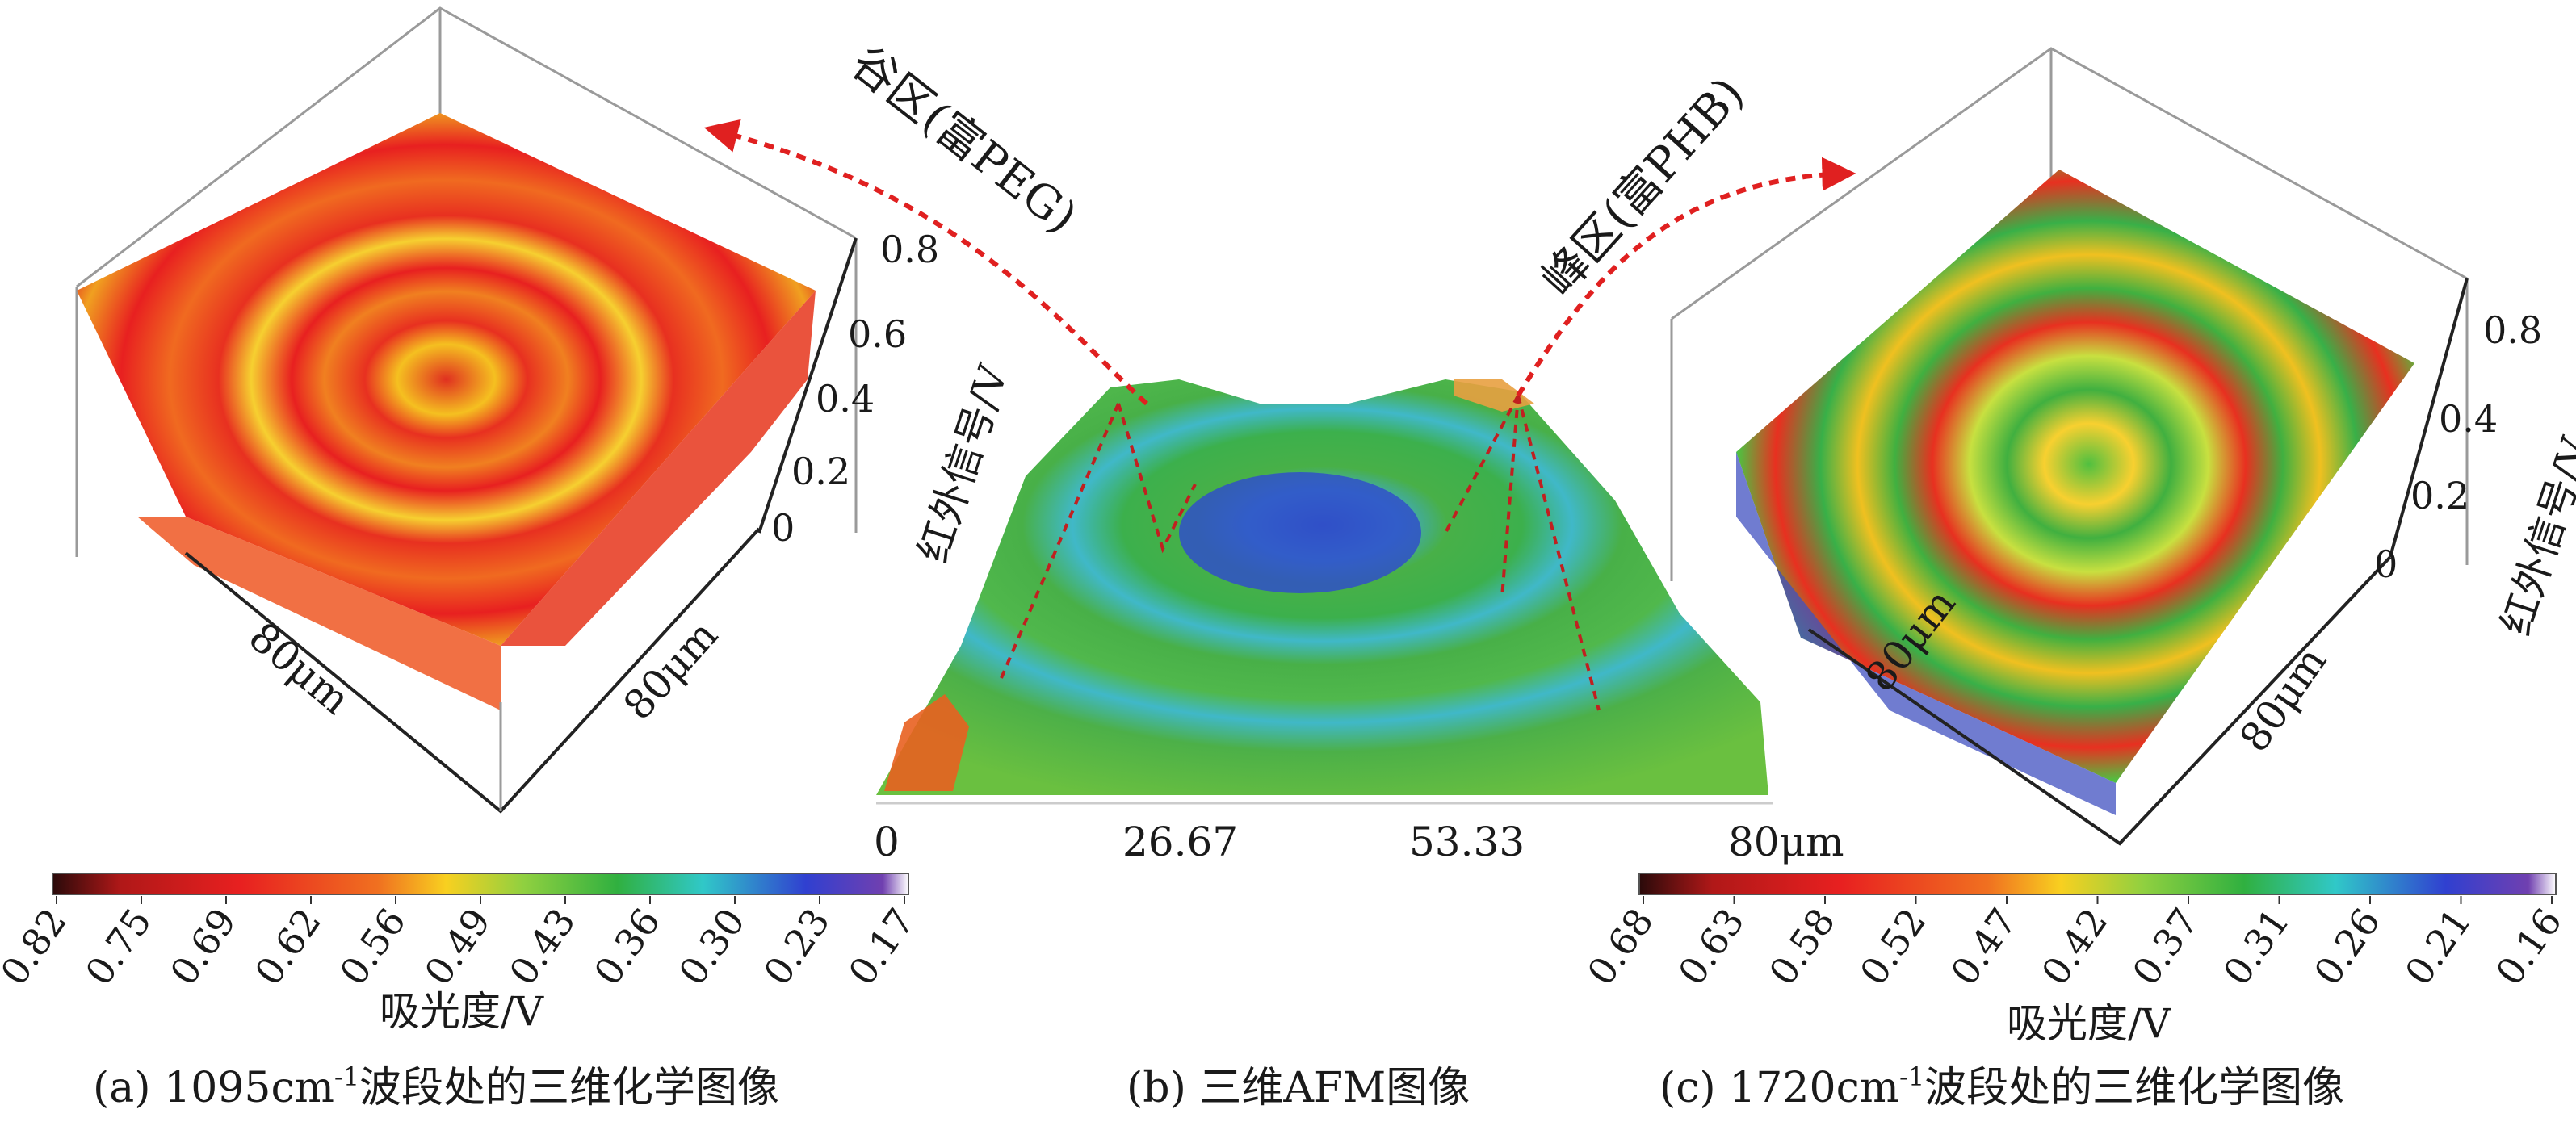  Describe the element at coordinates (820, 471) in the screenshot. I see `panel-a-z-tick: 0.2` at that location.